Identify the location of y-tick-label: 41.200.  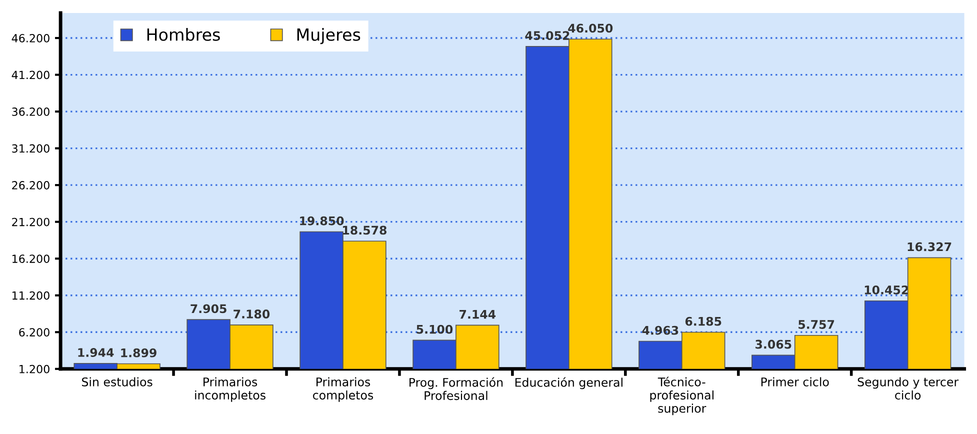
(31, 75).